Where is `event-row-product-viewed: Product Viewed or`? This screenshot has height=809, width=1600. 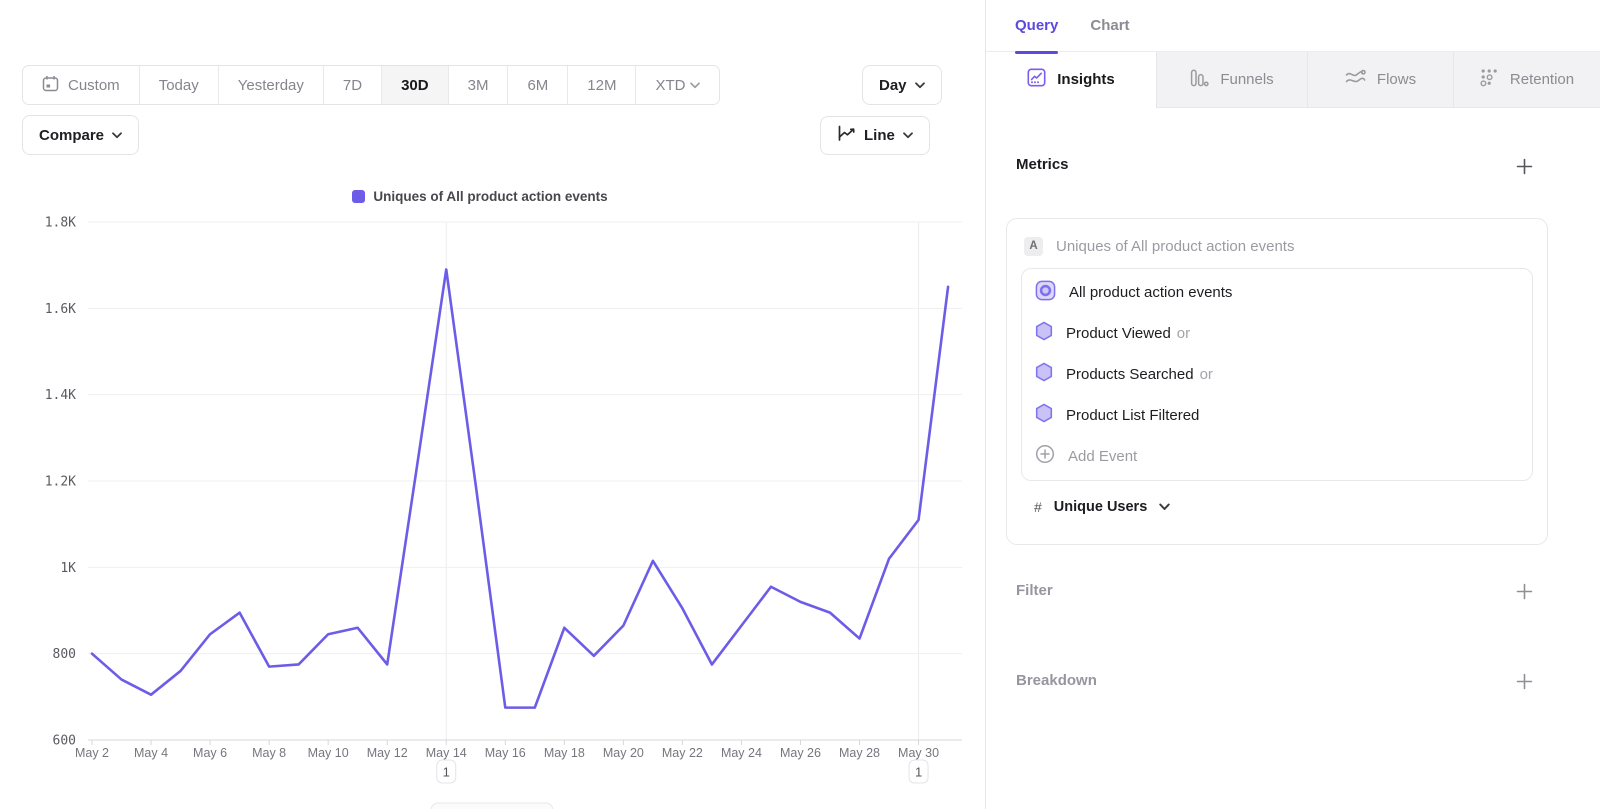
event-row-product-viewed: Product Viewed or is located at coordinates (1277, 333).